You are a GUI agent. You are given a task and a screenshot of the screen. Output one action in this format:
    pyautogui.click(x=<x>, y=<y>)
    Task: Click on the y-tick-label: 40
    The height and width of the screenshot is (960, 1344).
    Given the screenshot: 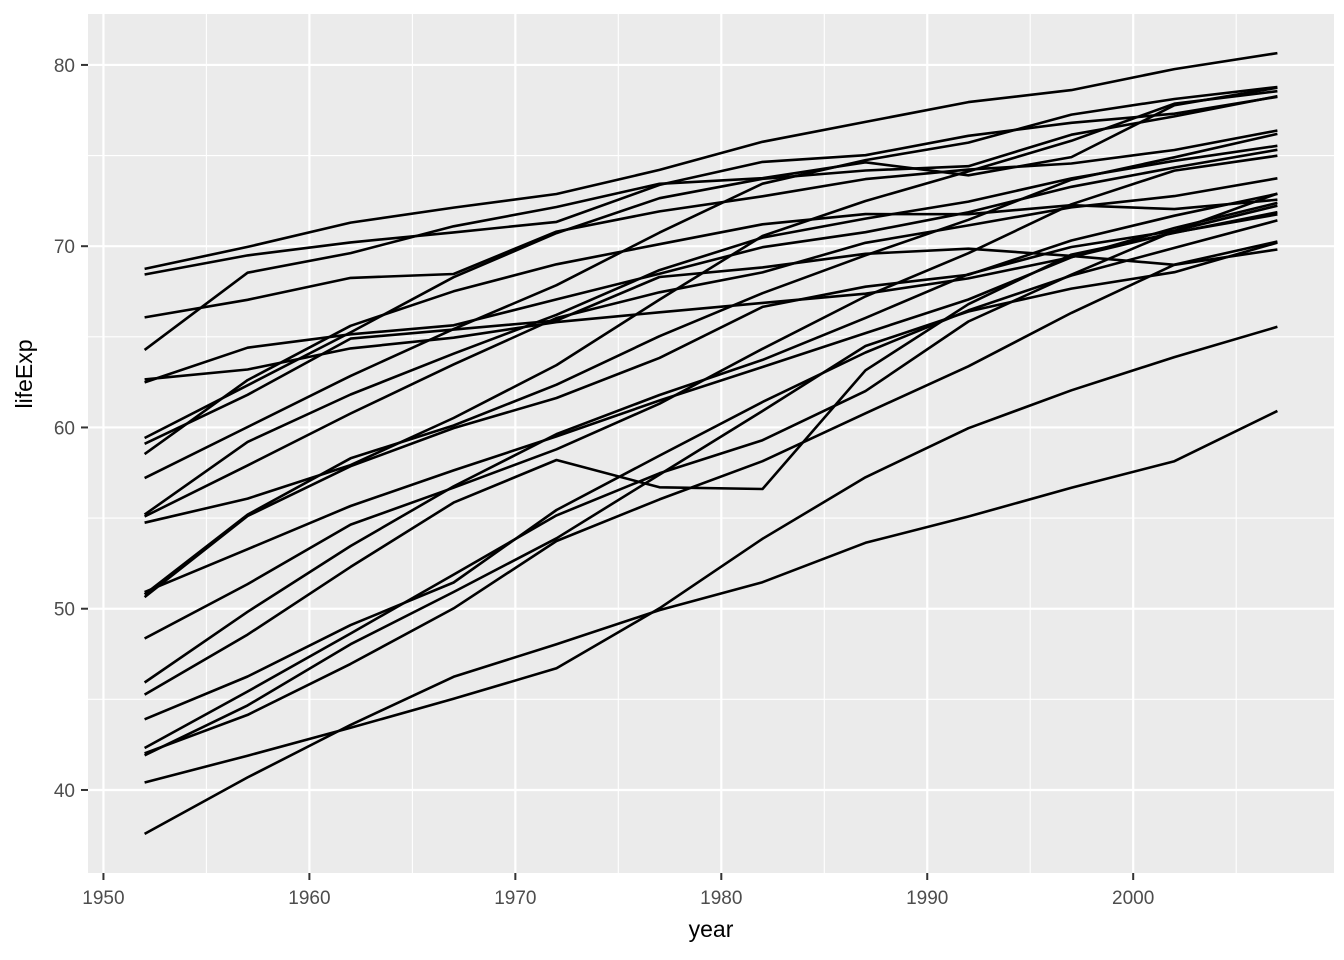 What is the action you would take?
    pyautogui.click(x=64, y=791)
    